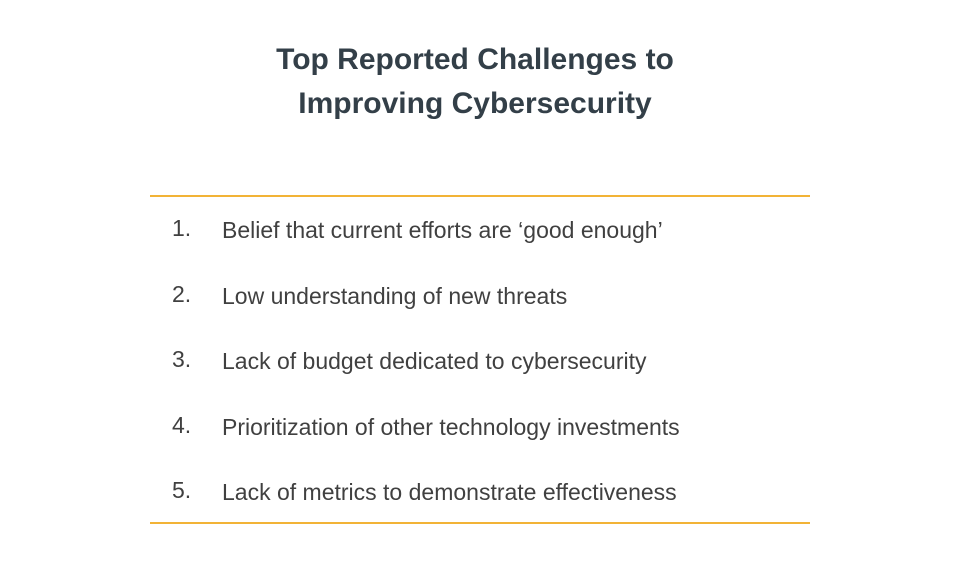 Image resolution: width=958 pixels, height=582 pixels. I want to click on list-item: 2. Low understanding of new threats, so click(480, 304).